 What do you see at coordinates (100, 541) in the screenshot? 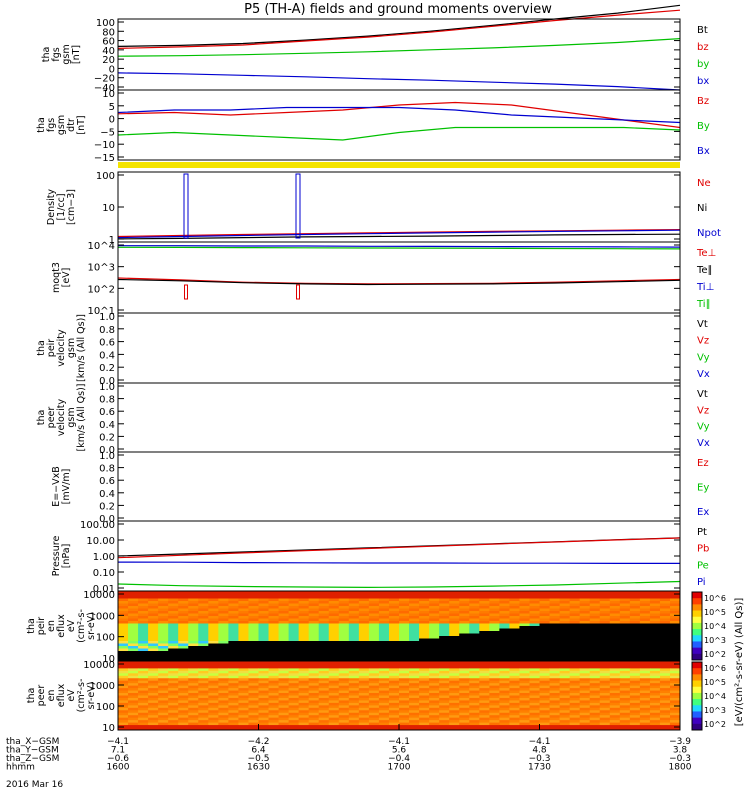
I see `y-tick-label: 10.00` at bounding box center [100, 541].